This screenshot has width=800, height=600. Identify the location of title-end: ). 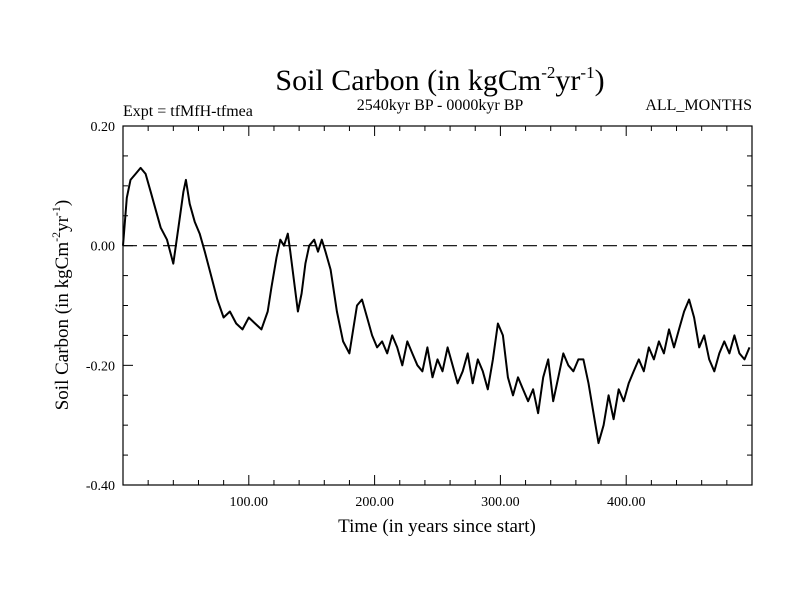
(600, 80).